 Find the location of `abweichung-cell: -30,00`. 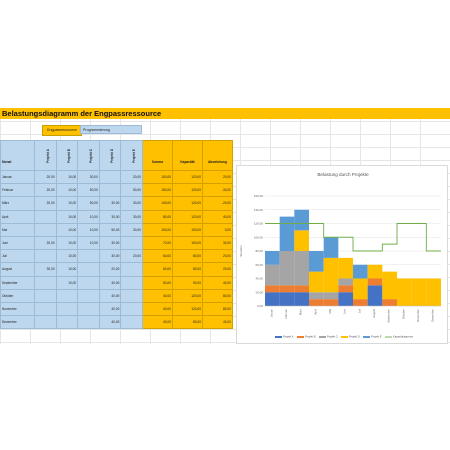

abweichung-cell: -30,00 is located at coordinates (217, 190).